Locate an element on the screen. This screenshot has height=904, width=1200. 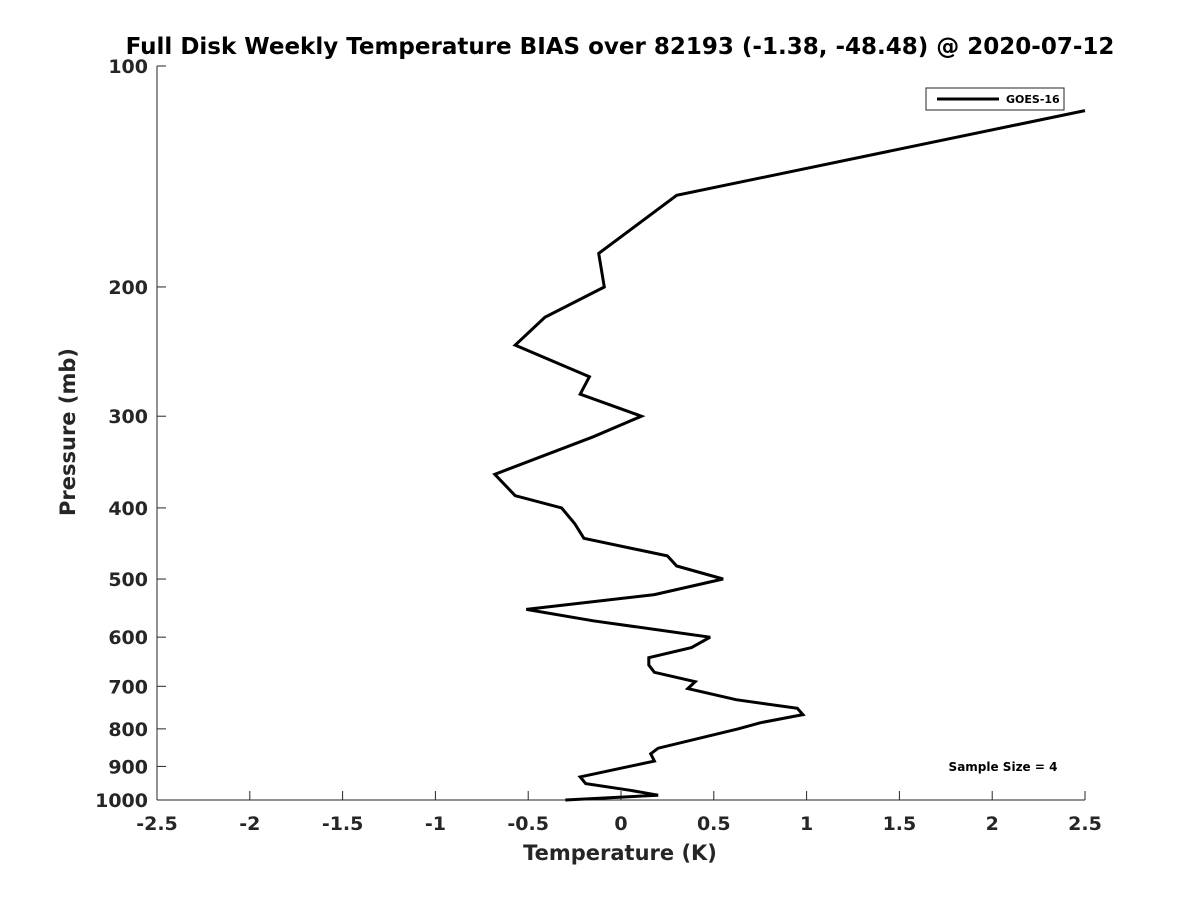
x-tick-label: 2.5 is located at coordinates (1085, 824).